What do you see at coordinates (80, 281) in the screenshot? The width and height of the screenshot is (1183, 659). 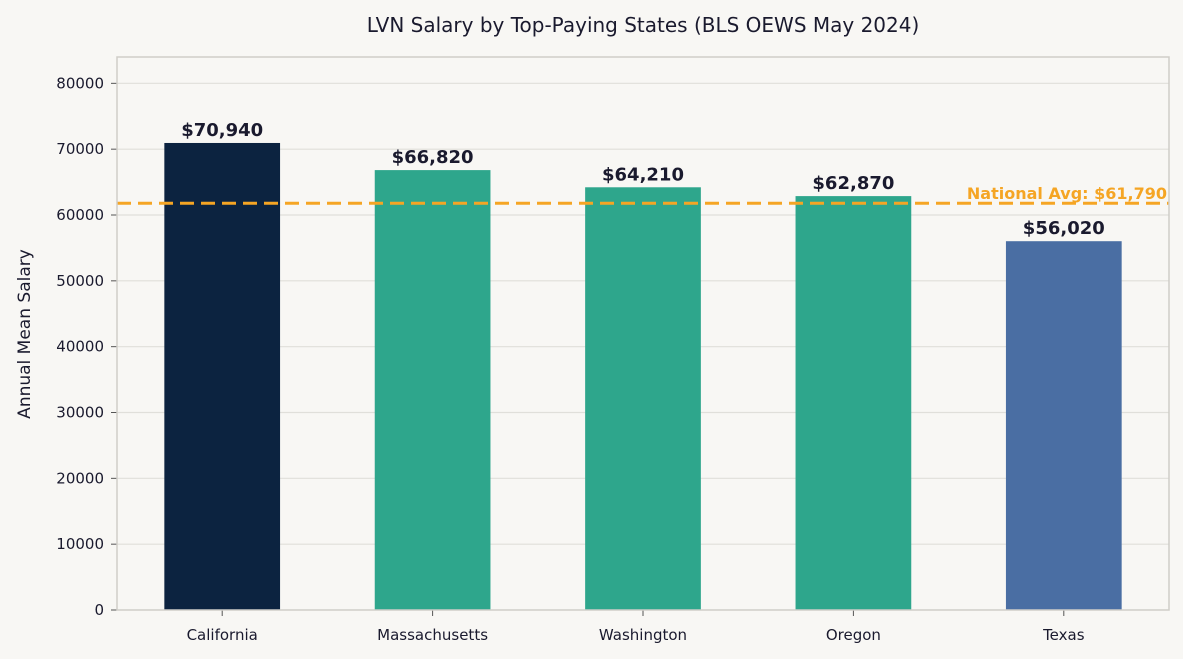 I see `y-tick-label: 50000` at bounding box center [80, 281].